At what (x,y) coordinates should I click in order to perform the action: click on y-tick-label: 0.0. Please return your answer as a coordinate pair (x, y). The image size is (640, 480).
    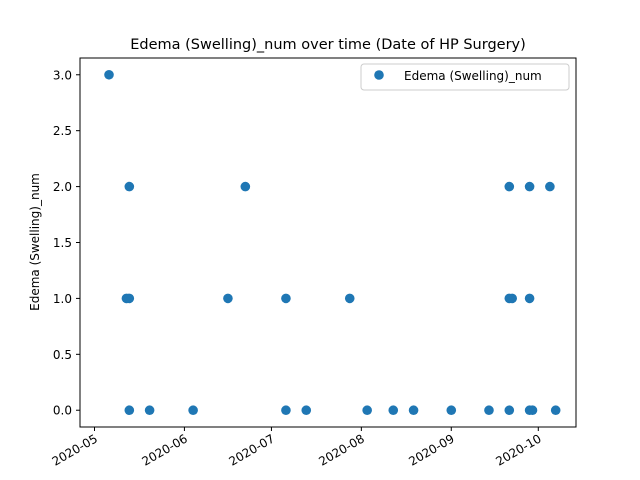
    Looking at the image, I should click on (62, 411).